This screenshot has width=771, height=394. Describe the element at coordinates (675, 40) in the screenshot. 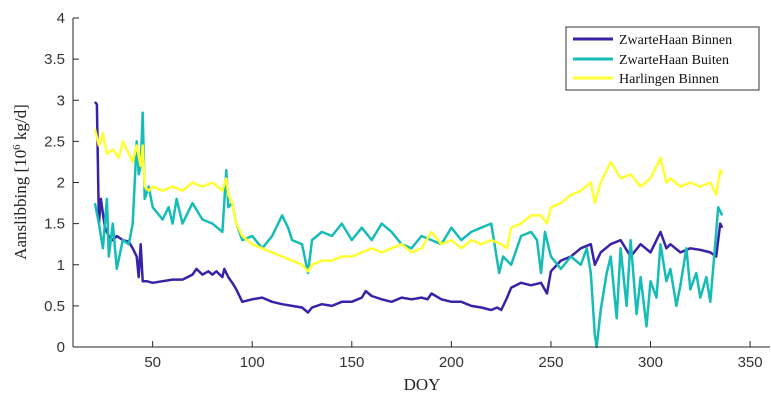

I see `legend-label-zwartehaan-binnen: ZwarteHaan Binnen` at that location.